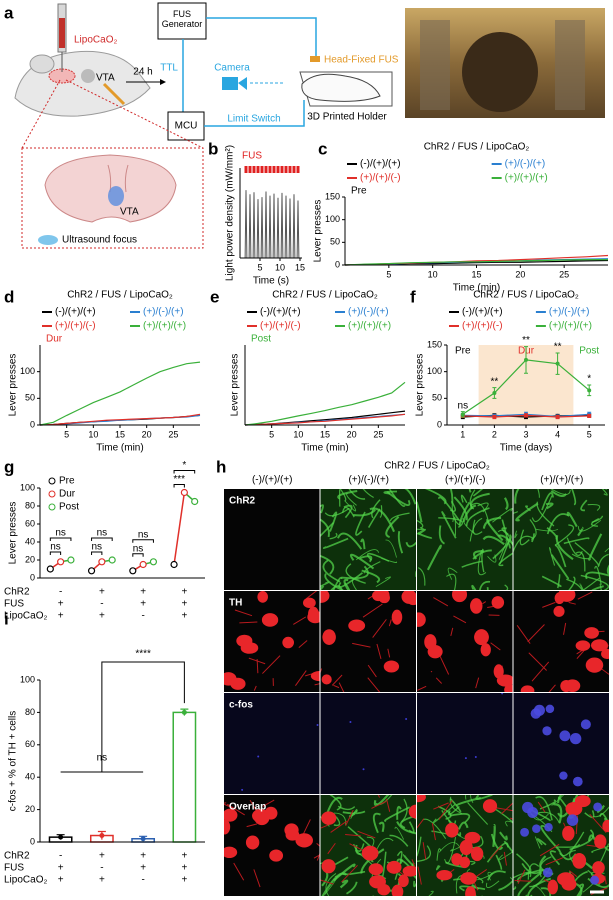  Describe the element at coordinates (69, 507) in the screenshot. I see `legend-label: Post` at that location.